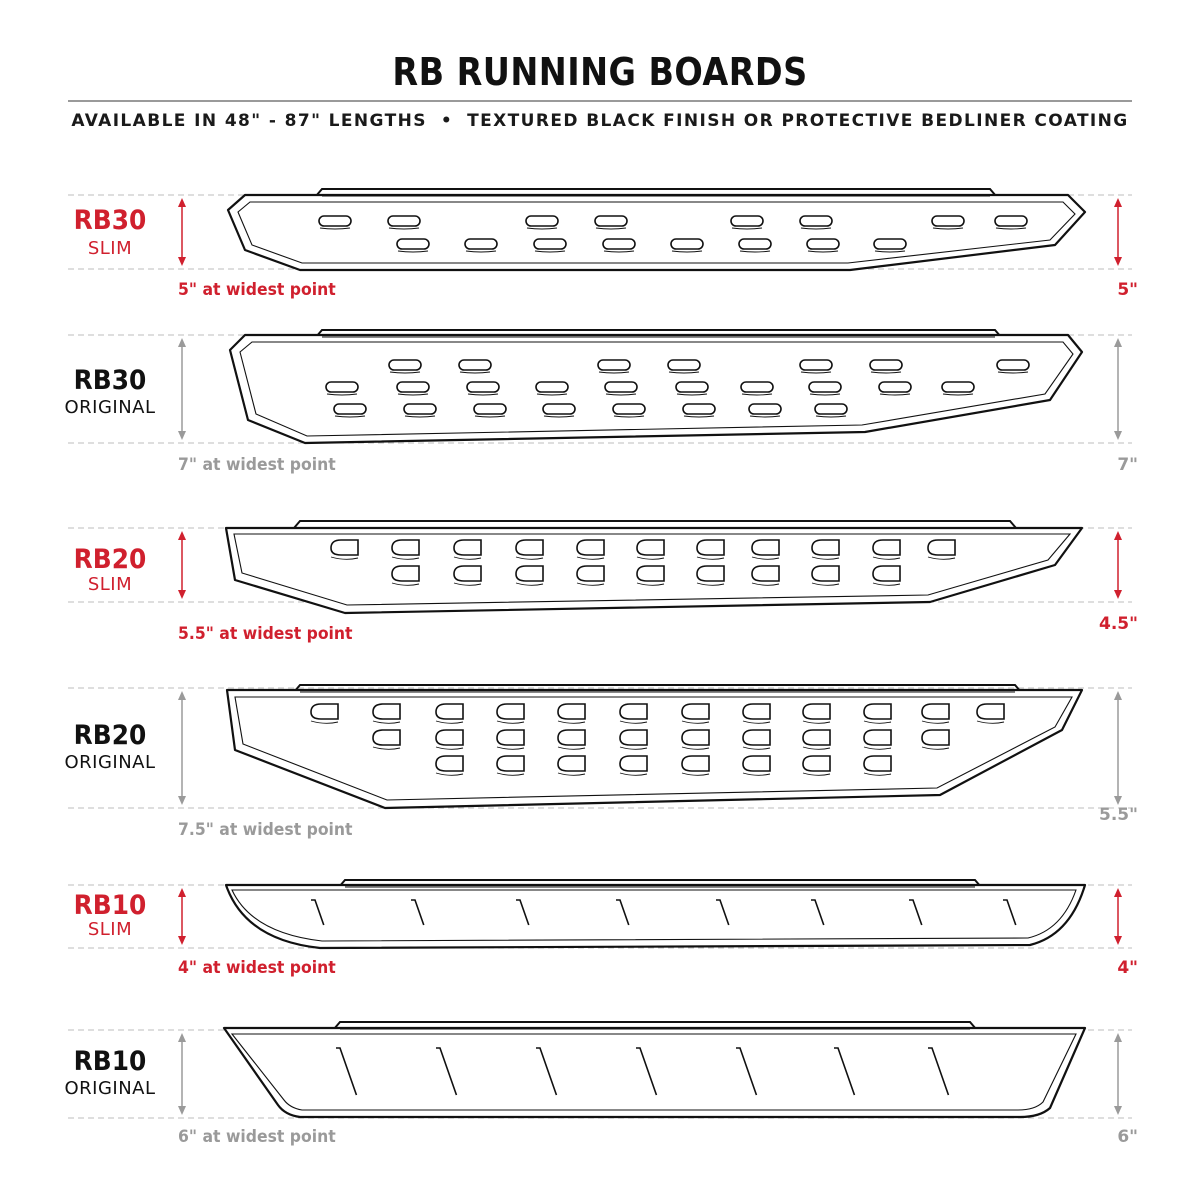  Describe the element at coordinates (257, 465) in the screenshot. I see `widest-point-label: 7" at widest point` at that location.